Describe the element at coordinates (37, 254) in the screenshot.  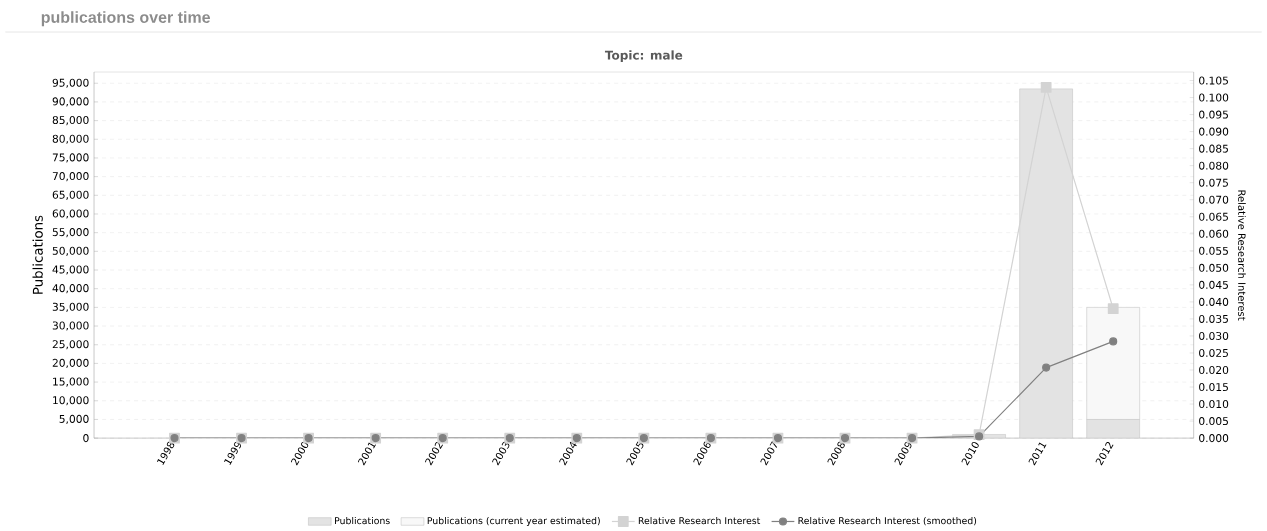
I see `y-axis-title: Publications` at that location.